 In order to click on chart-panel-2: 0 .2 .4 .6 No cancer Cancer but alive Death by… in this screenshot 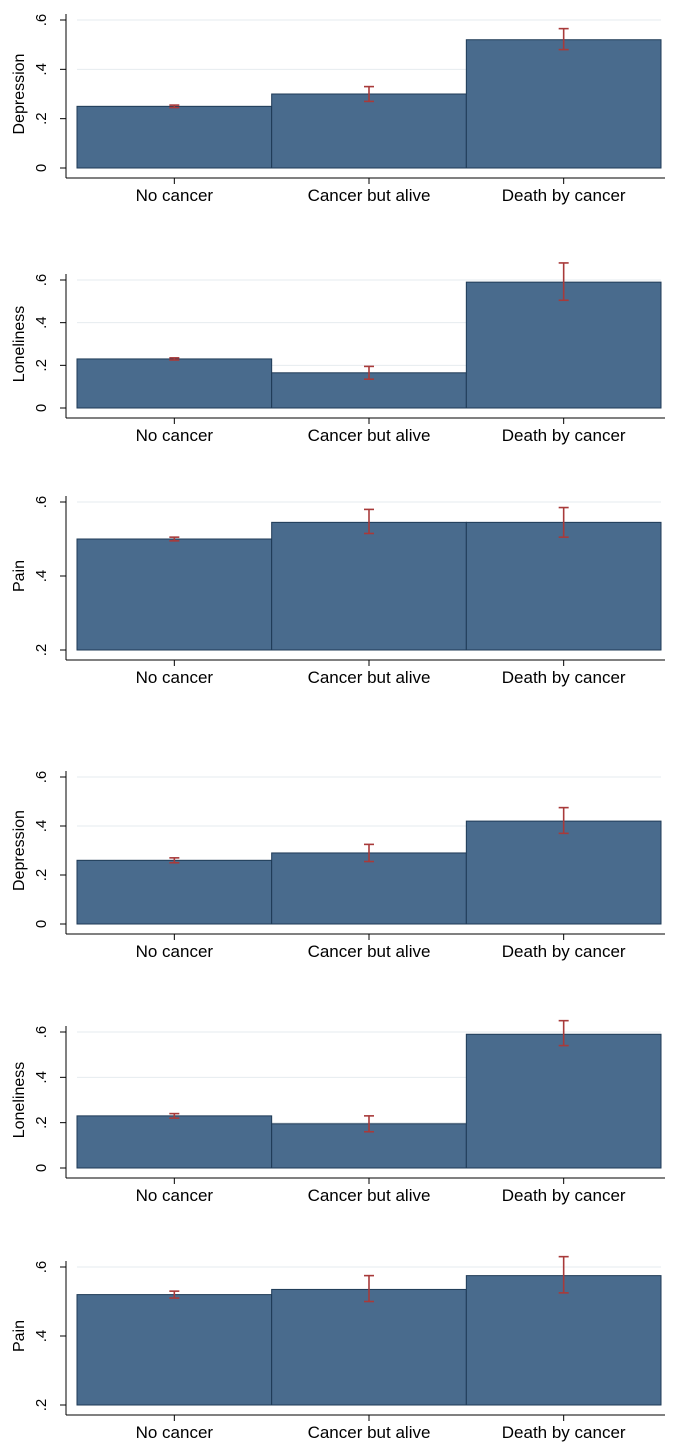, I will do `click(338, 353)`.